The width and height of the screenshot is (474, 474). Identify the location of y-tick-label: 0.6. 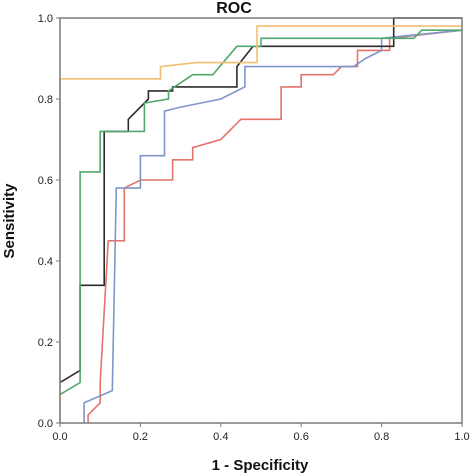
(45, 181).